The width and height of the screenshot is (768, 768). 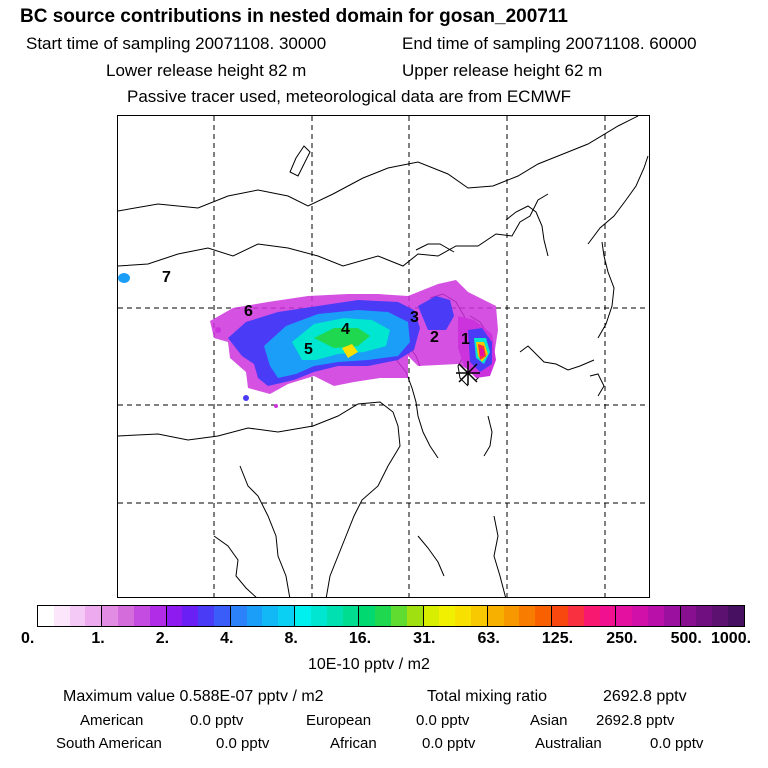 I want to click on american-value: 0.0 pptv, so click(x=217, y=720).